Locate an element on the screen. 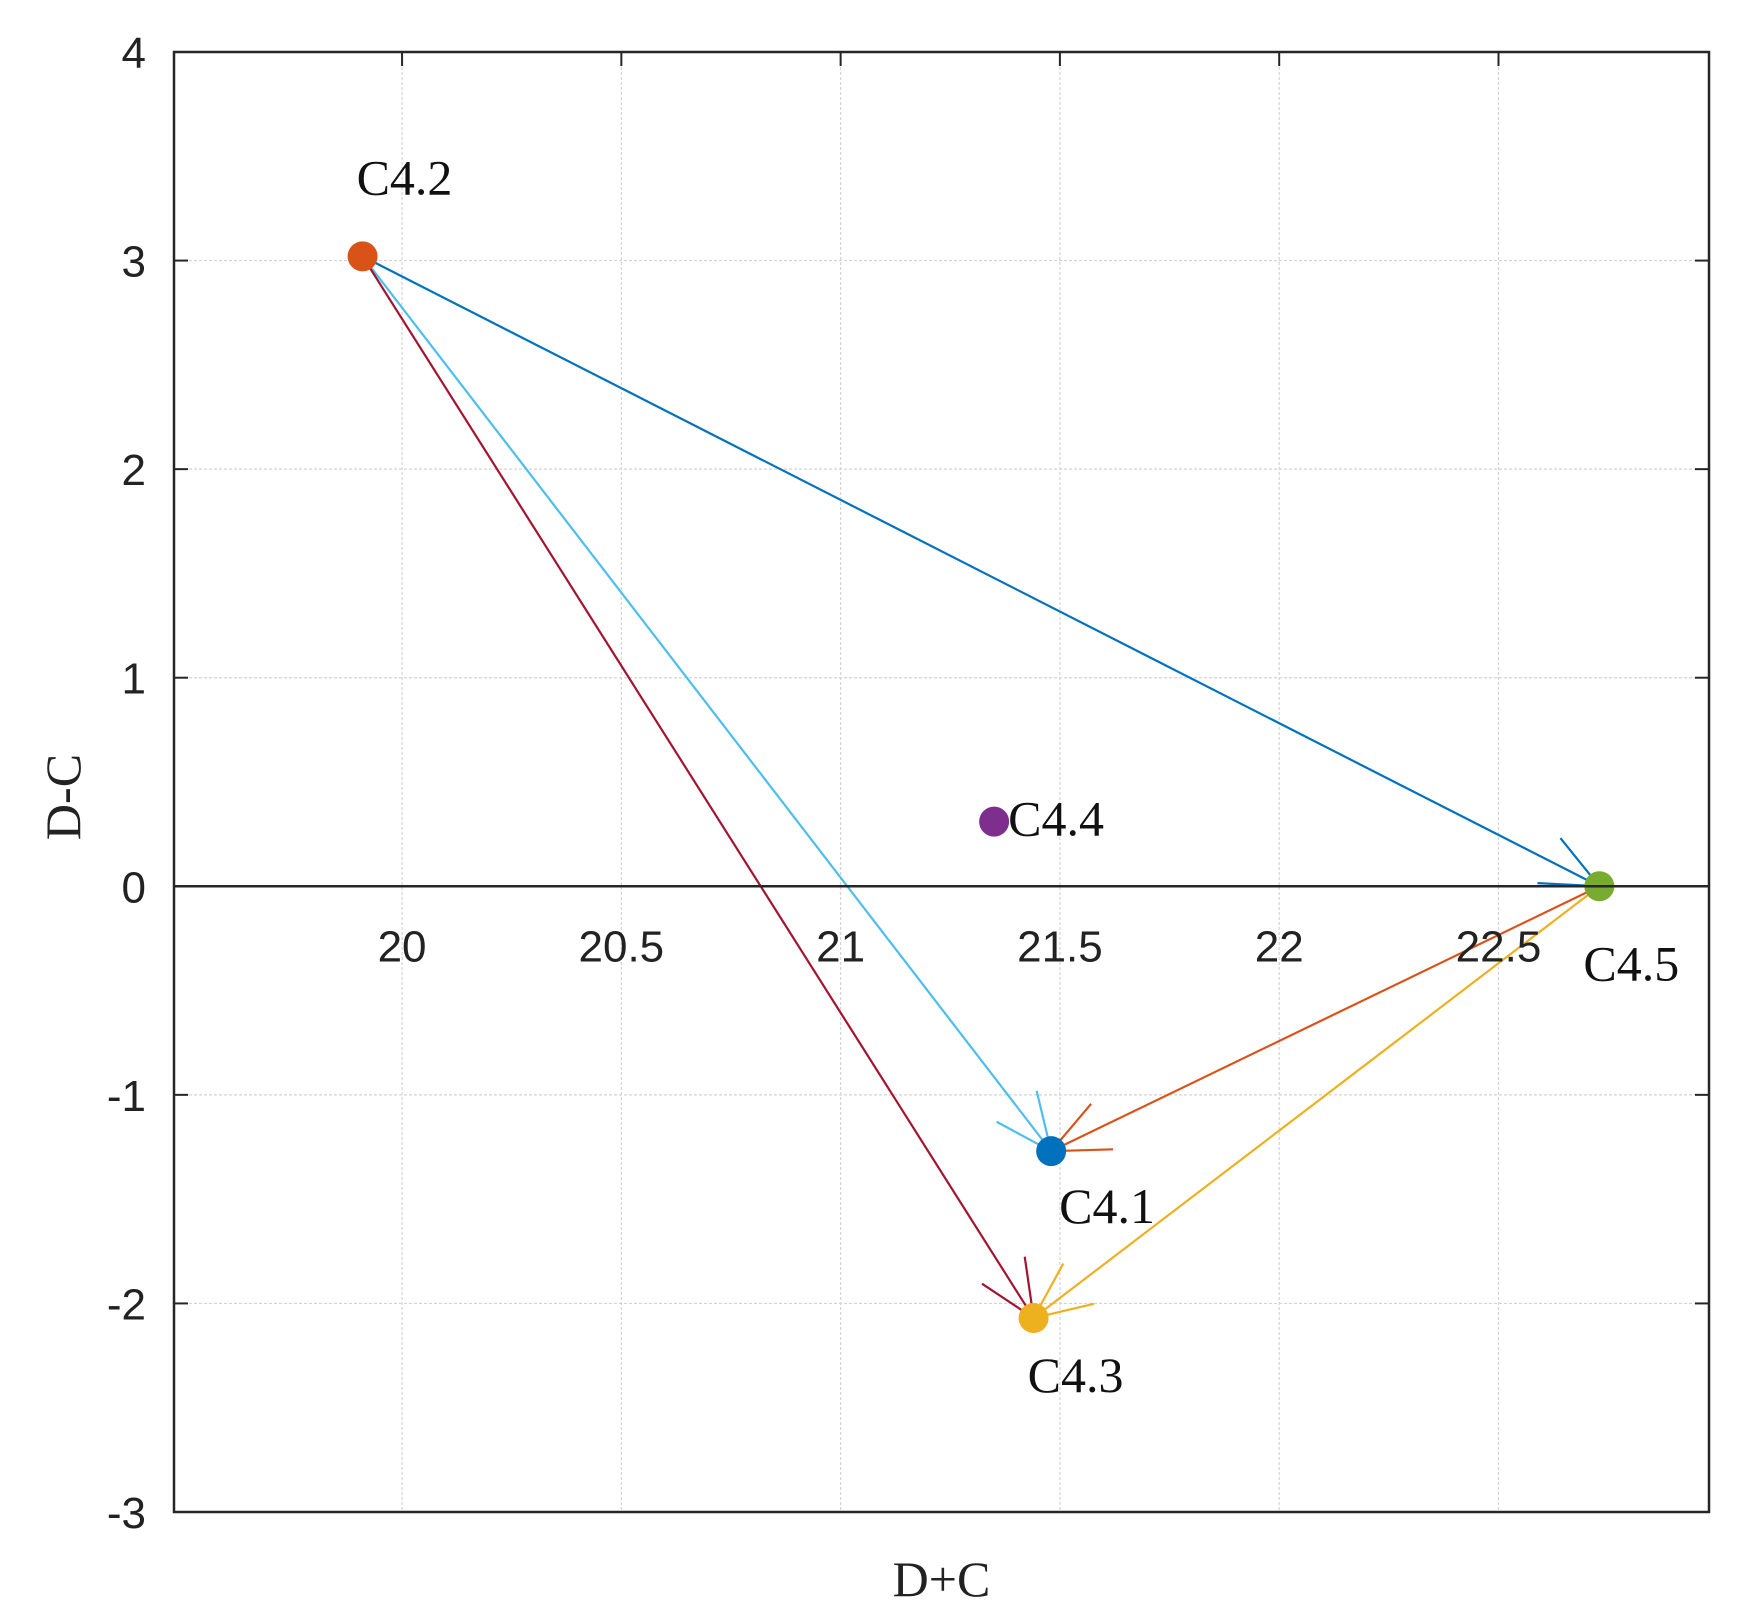  x-tick-label: 21 is located at coordinates (840, 946).